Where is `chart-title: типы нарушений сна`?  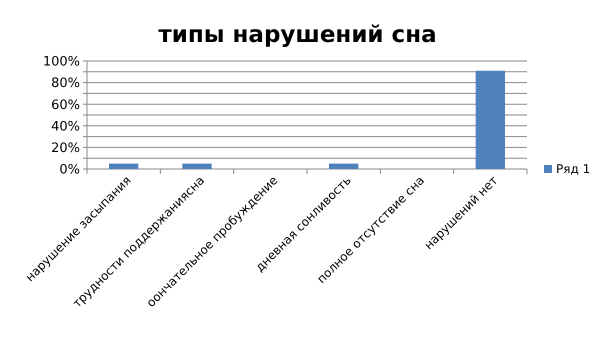
chart-title: типы нарушений сна is located at coordinates (297, 35).